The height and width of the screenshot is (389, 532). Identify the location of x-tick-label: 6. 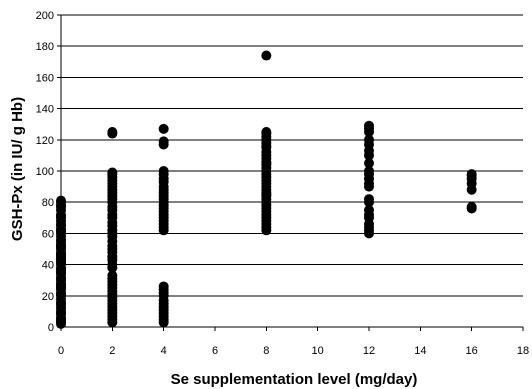
(215, 351).